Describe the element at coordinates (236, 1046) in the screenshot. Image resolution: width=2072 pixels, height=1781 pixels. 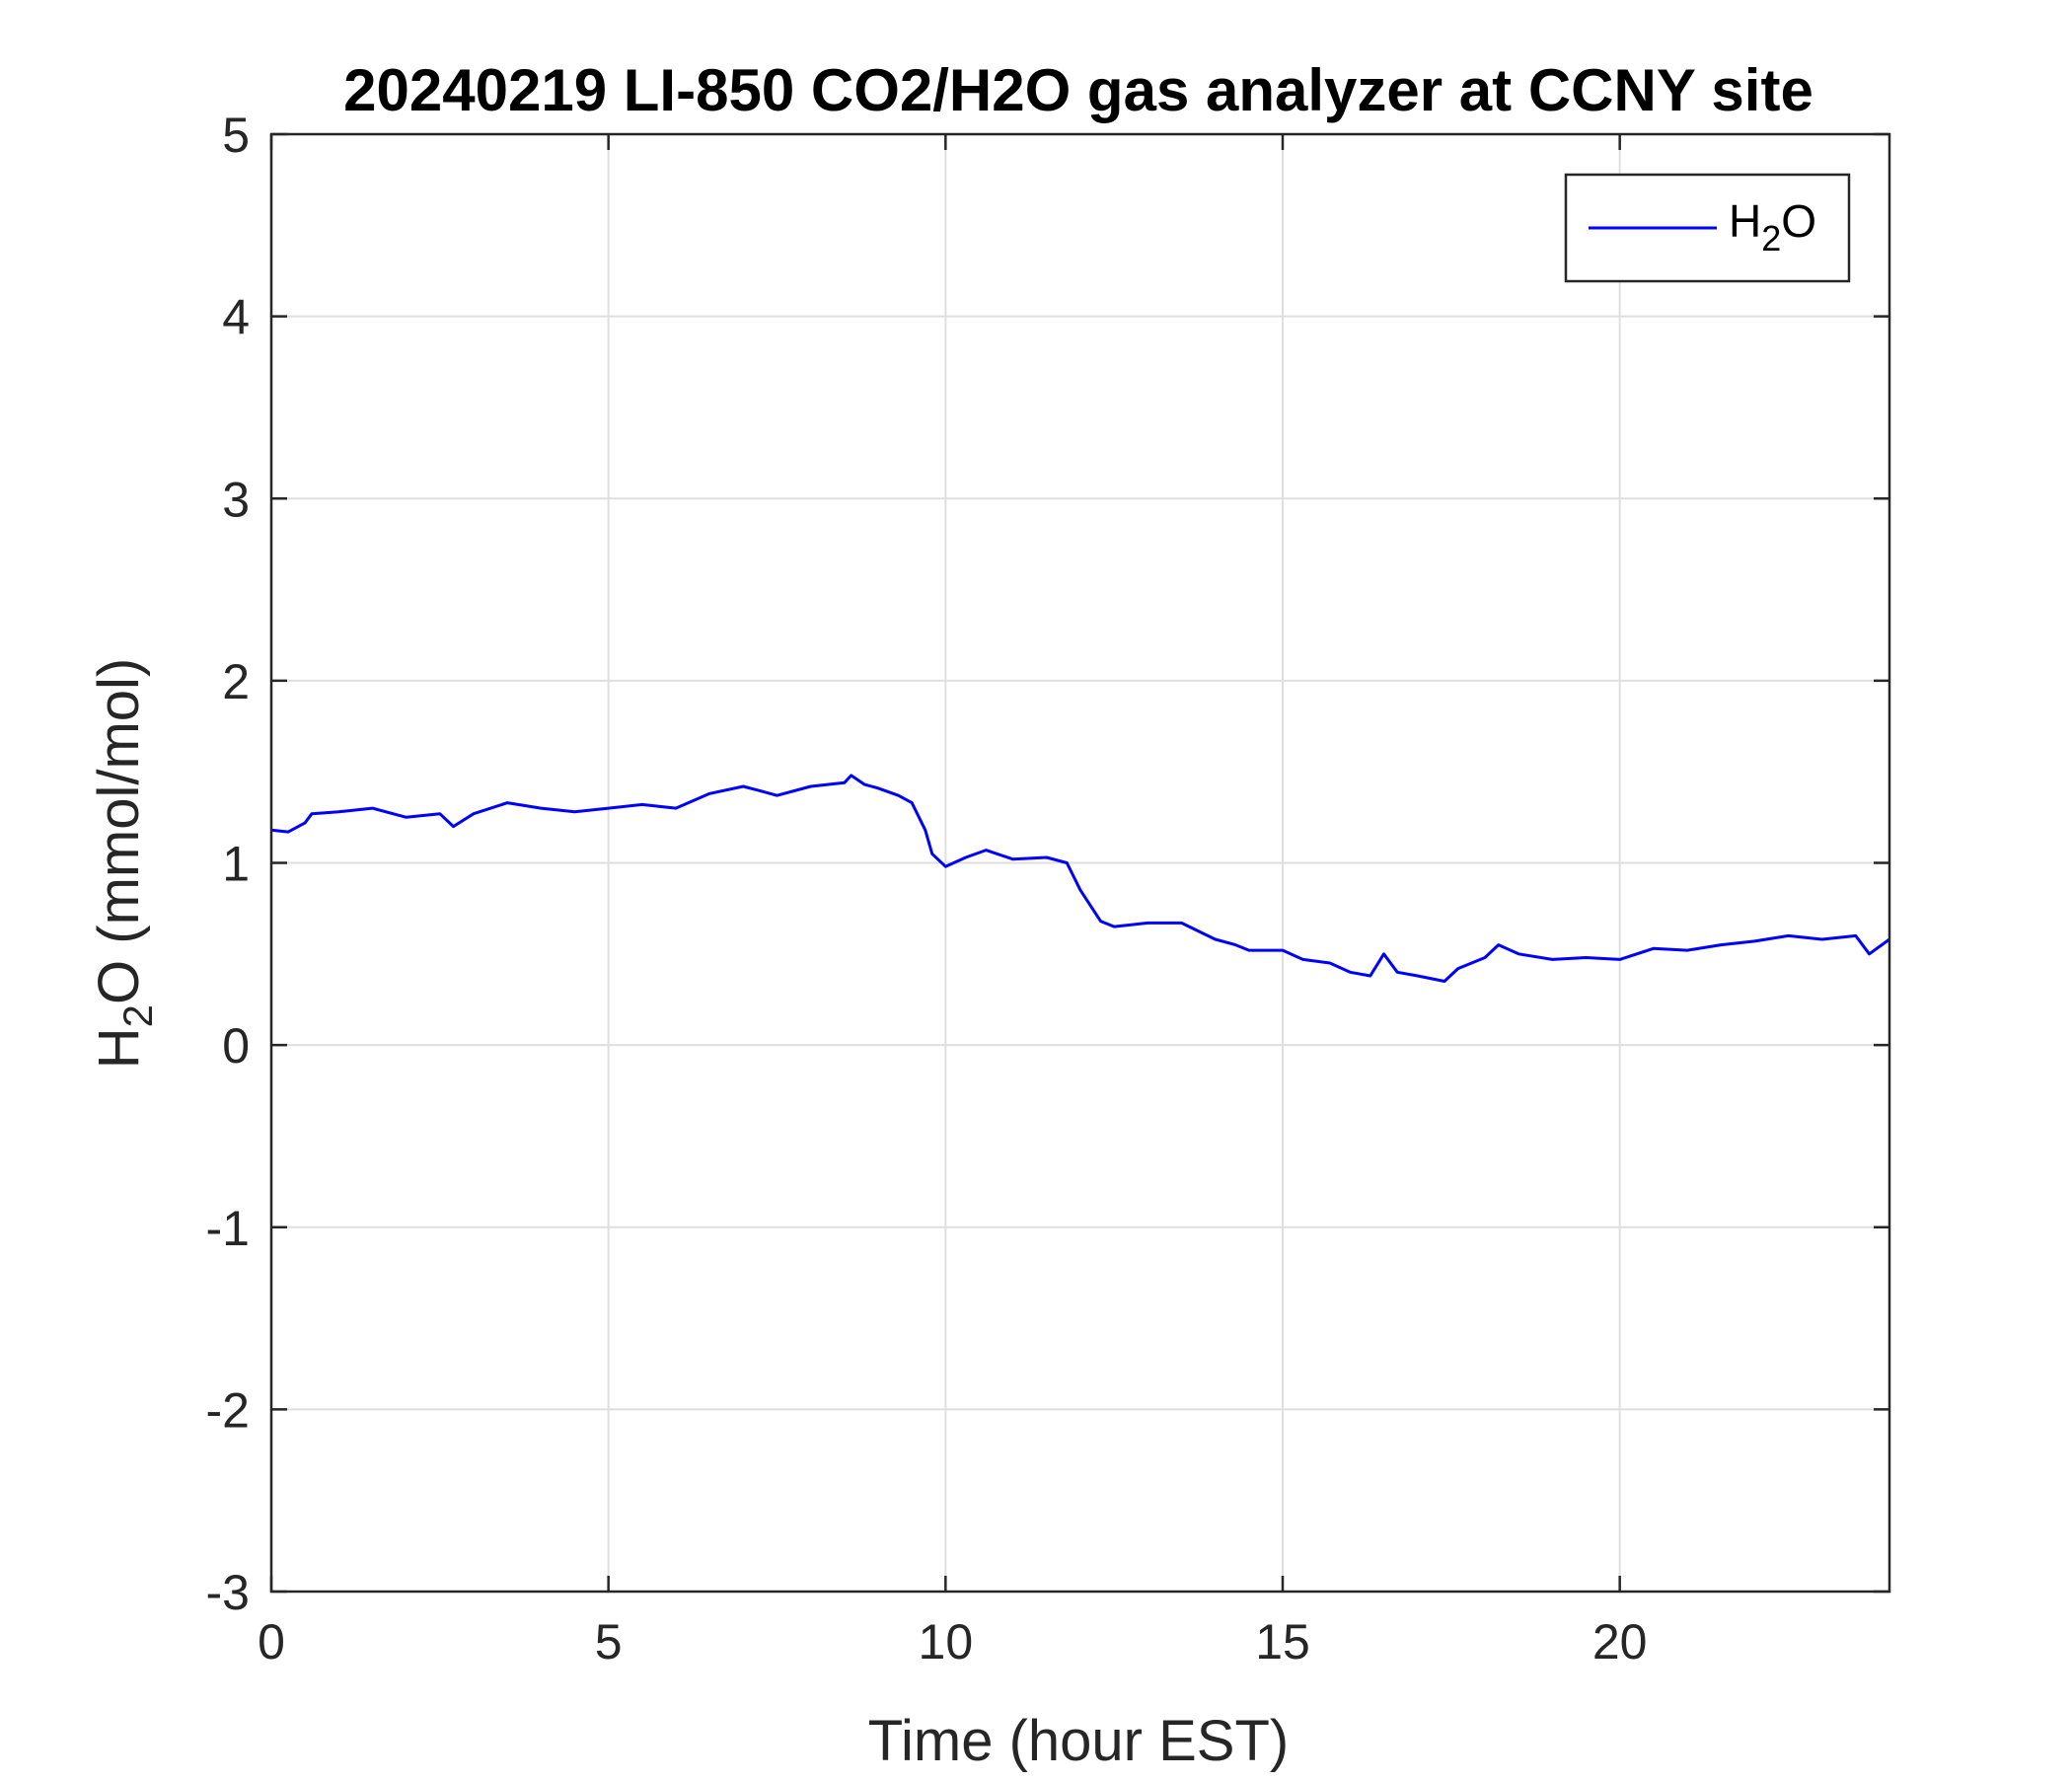
I see `y-tick-label: 0` at that location.